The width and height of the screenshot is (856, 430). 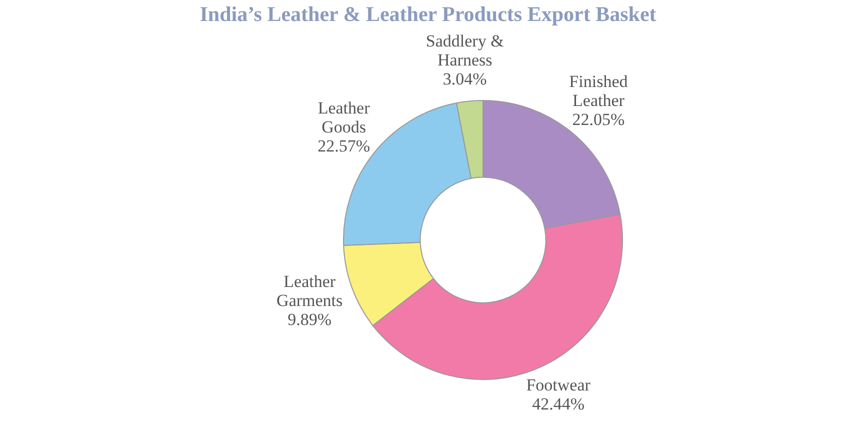 I want to click on slice-label: Saddlery & Harness, so click(x=465, y=50).